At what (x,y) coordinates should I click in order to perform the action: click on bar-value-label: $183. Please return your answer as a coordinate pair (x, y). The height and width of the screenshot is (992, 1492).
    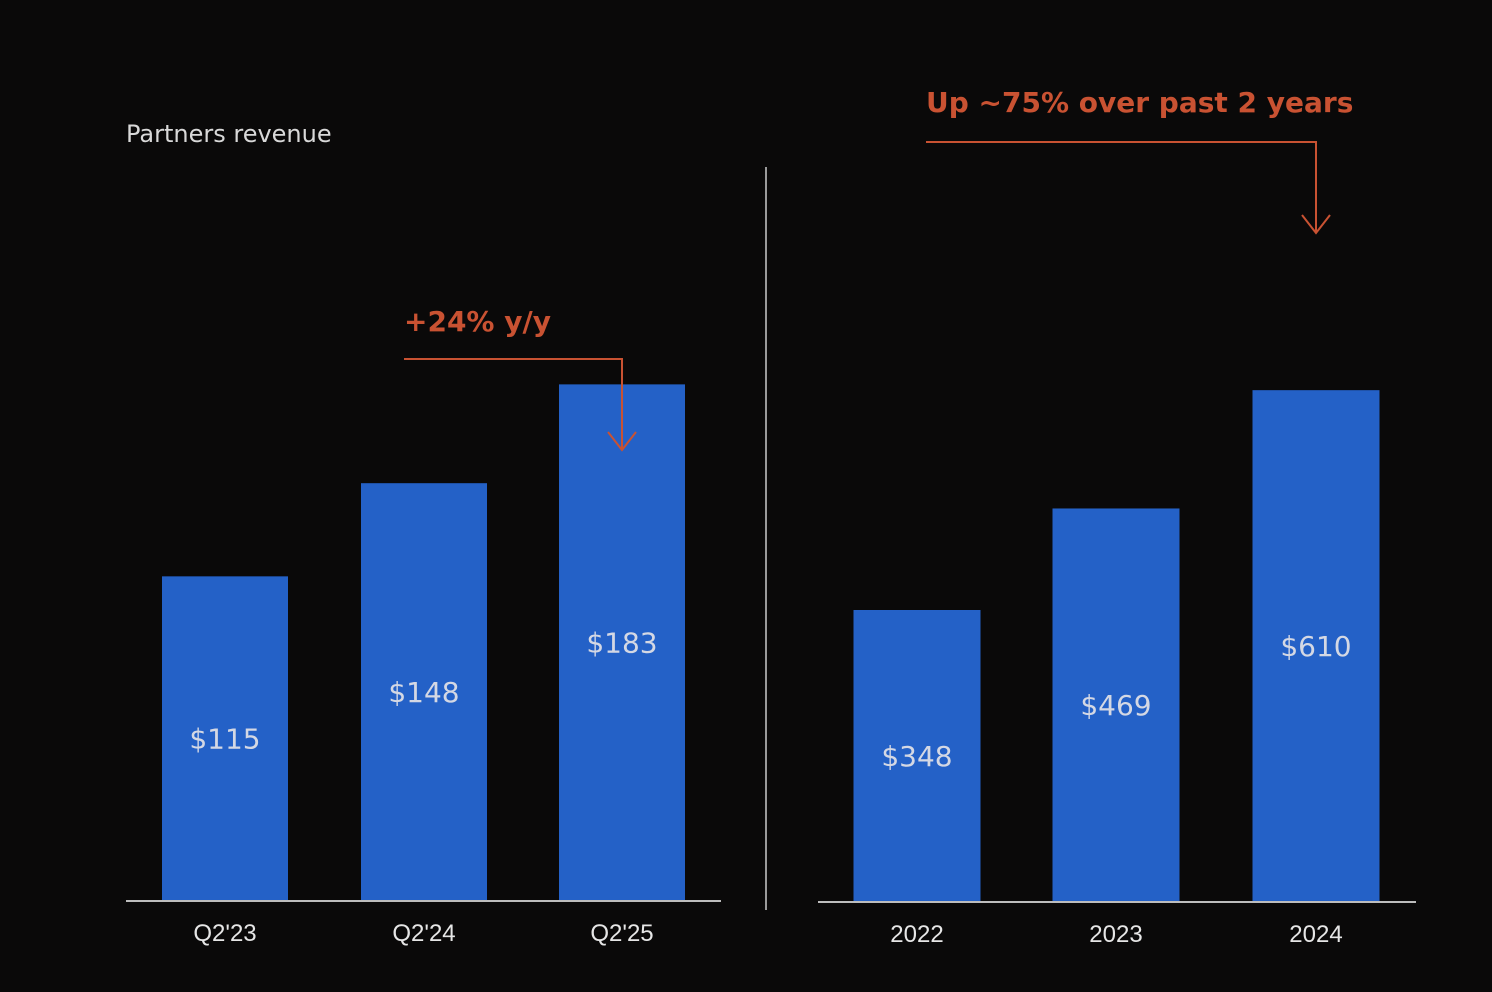
    Looking at the image, I should click on (621, 643).